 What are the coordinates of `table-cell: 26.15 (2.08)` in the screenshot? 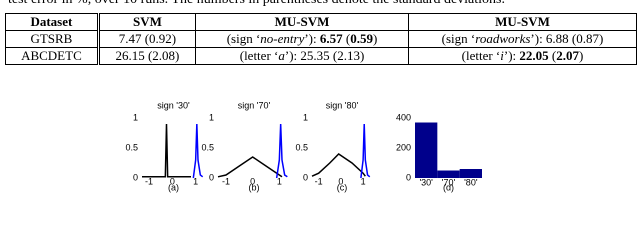 It's located at (147, 56).